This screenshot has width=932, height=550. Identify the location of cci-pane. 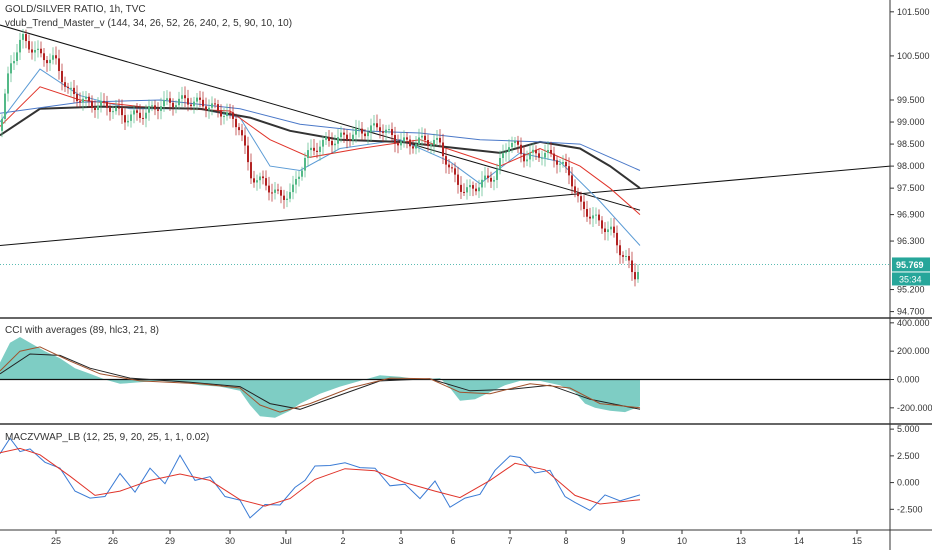
(445, 377).